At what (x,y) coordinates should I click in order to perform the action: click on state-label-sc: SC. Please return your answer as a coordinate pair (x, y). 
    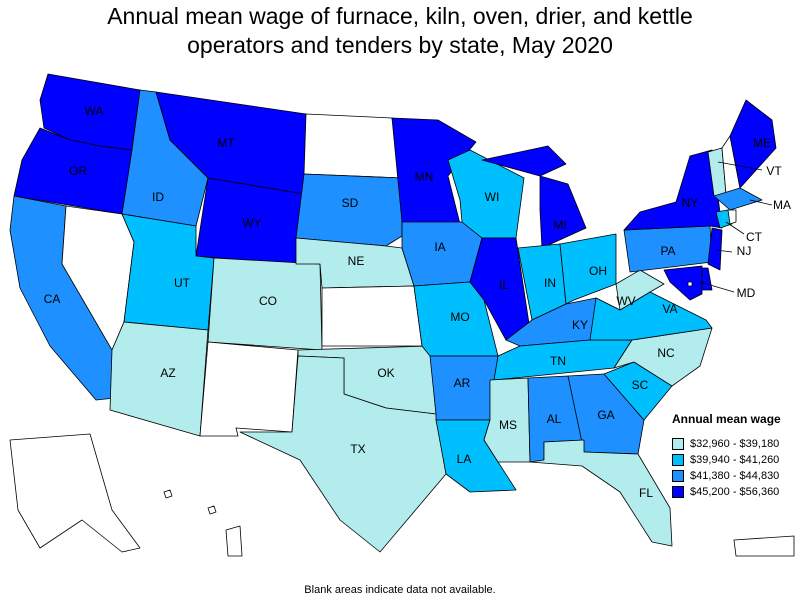
    Looking at the image, I should click on (640, 385).